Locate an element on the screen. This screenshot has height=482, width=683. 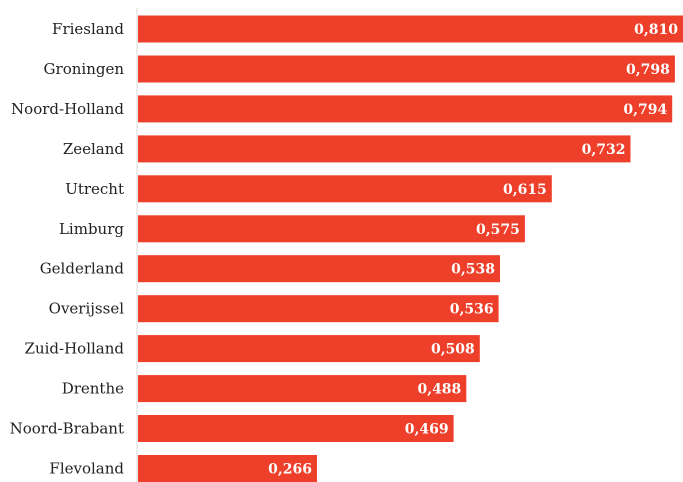
category-label-flevoland: Flevoland is located at coordinates (86, 469).